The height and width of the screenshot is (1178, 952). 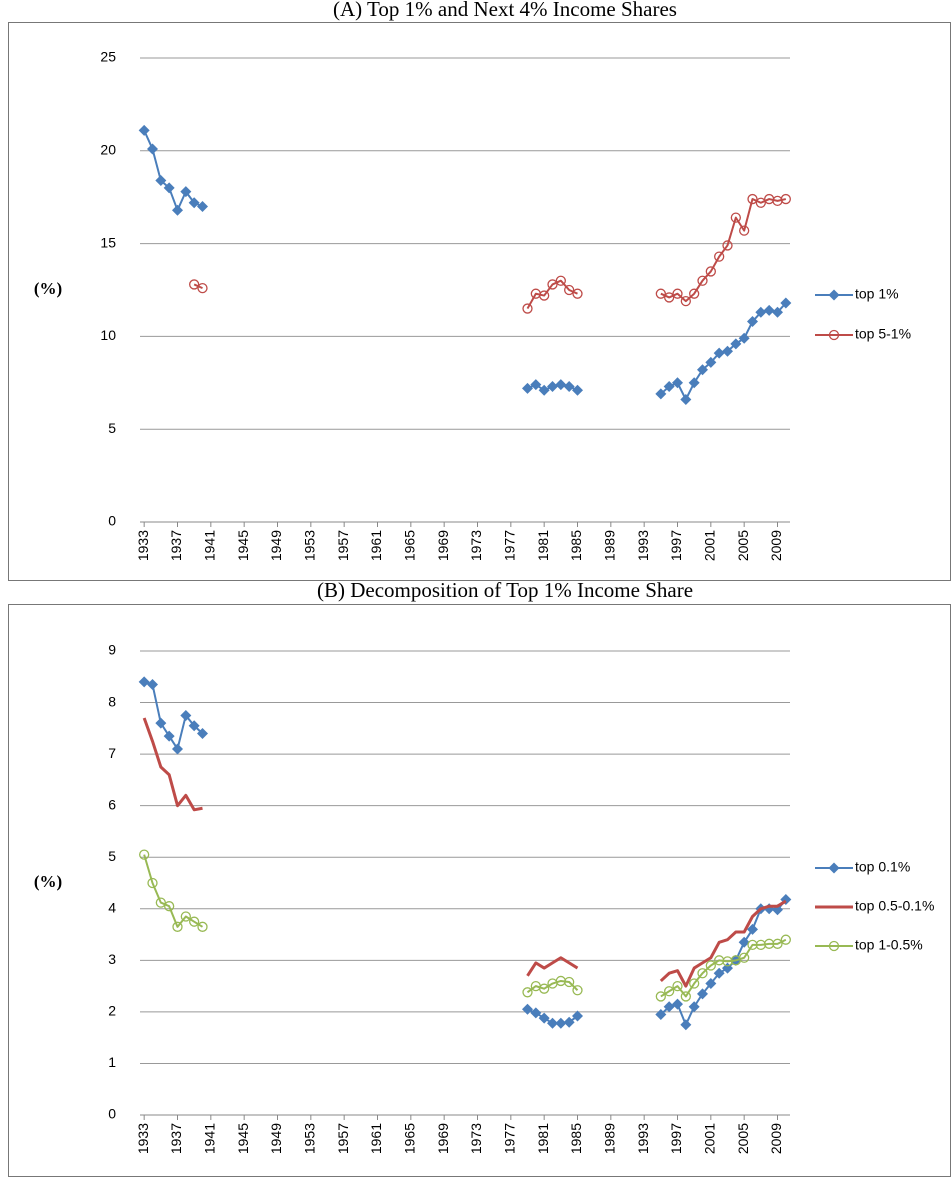 I want to click on x-tick-label: 1941, so click(x=210, y=545).